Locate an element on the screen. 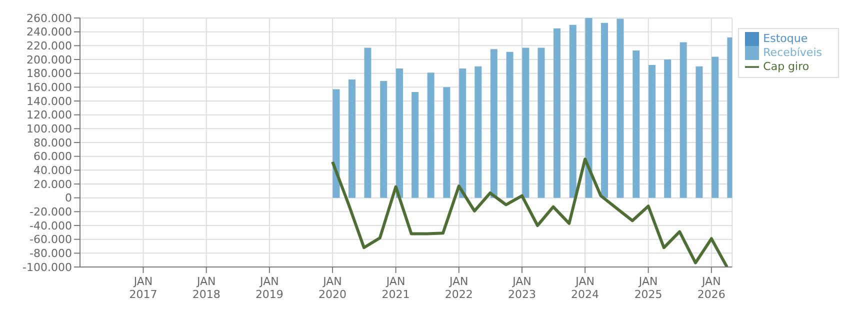  y-tick-label: -60.000 is located at coordinates (51, 239).